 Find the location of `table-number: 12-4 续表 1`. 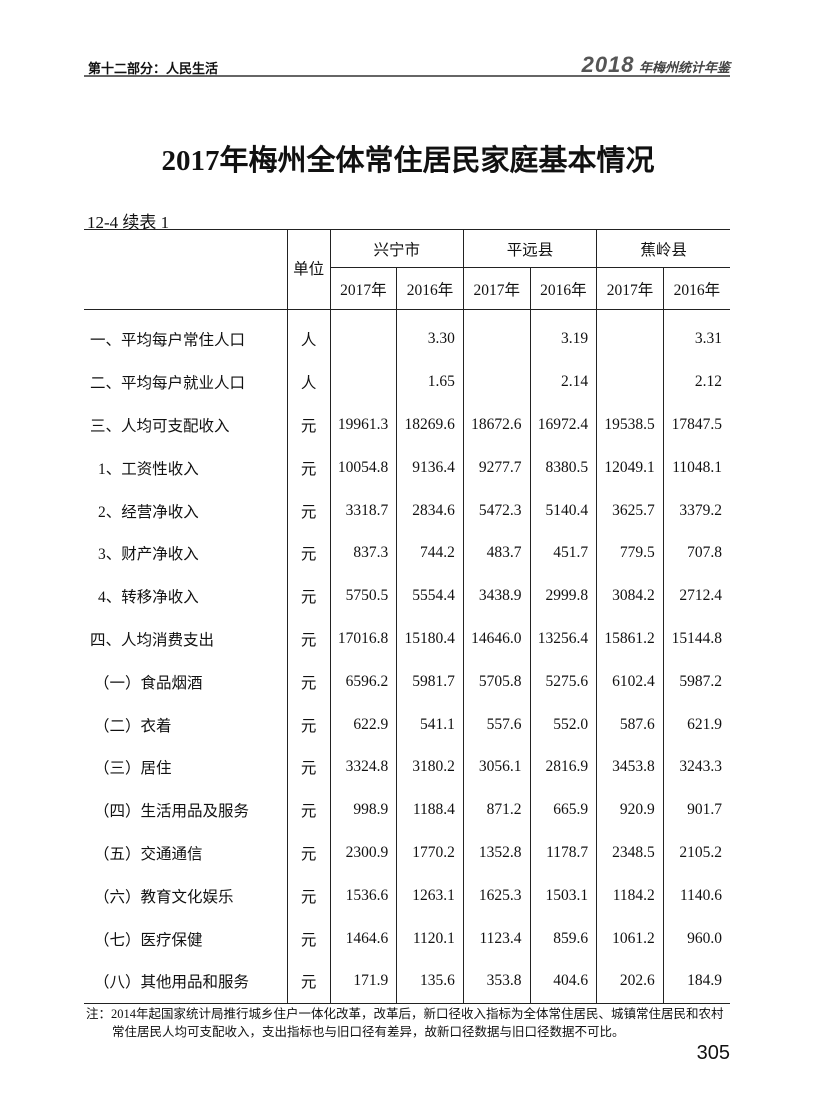

table-number: 12-4 续表 1 is located at coordinates (128, 222).